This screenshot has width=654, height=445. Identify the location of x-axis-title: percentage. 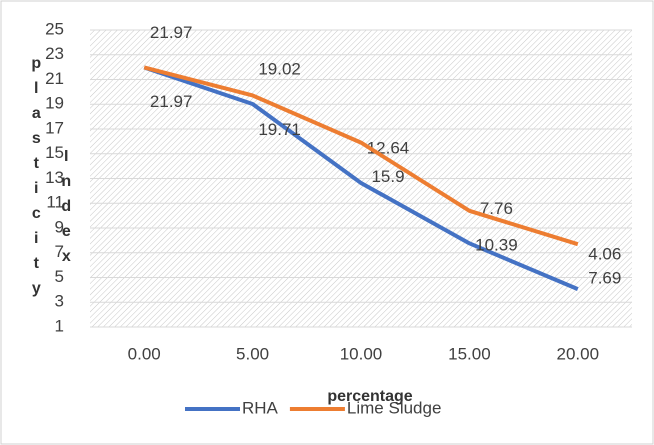
(369, 396).